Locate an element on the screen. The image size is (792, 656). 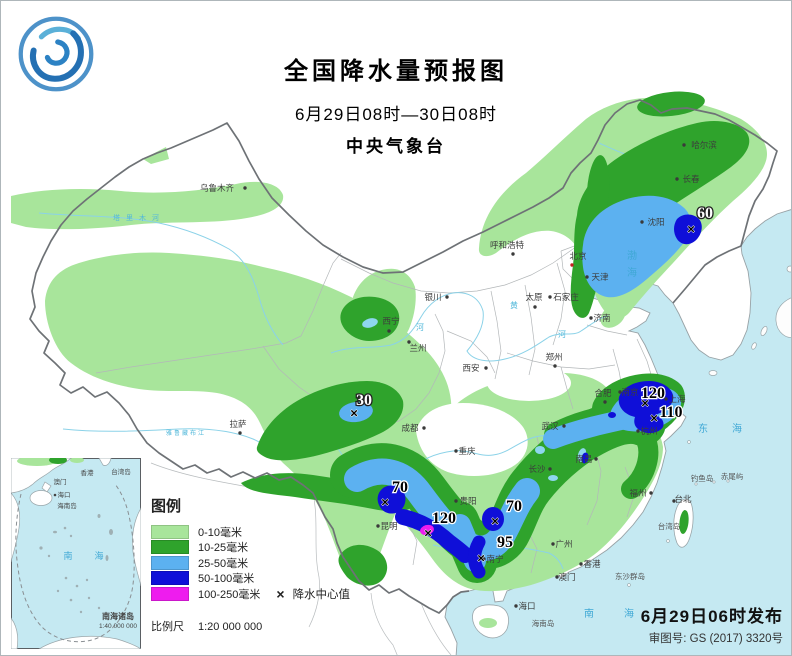
city-label: 银川 is located at coordinates (432, 297).